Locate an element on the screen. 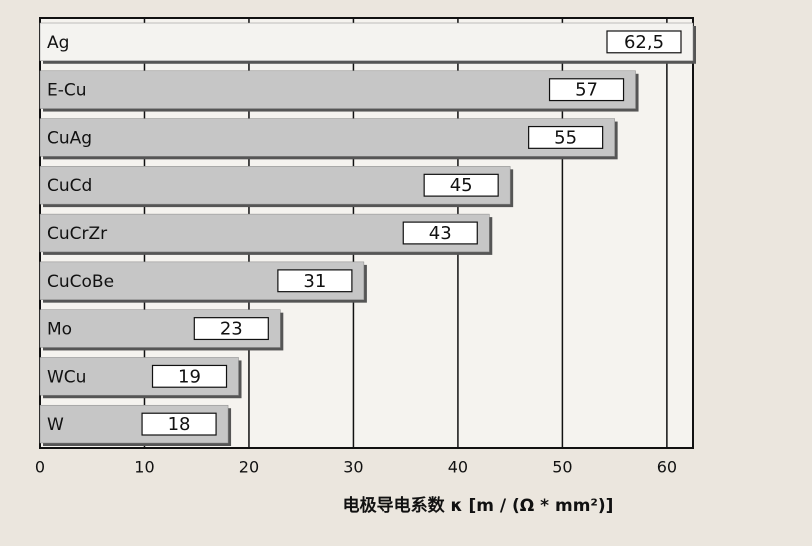 Image resolution: width=812 pixels, height=546 pixels. category-label: CuAg is located at coordinates (69, 138).